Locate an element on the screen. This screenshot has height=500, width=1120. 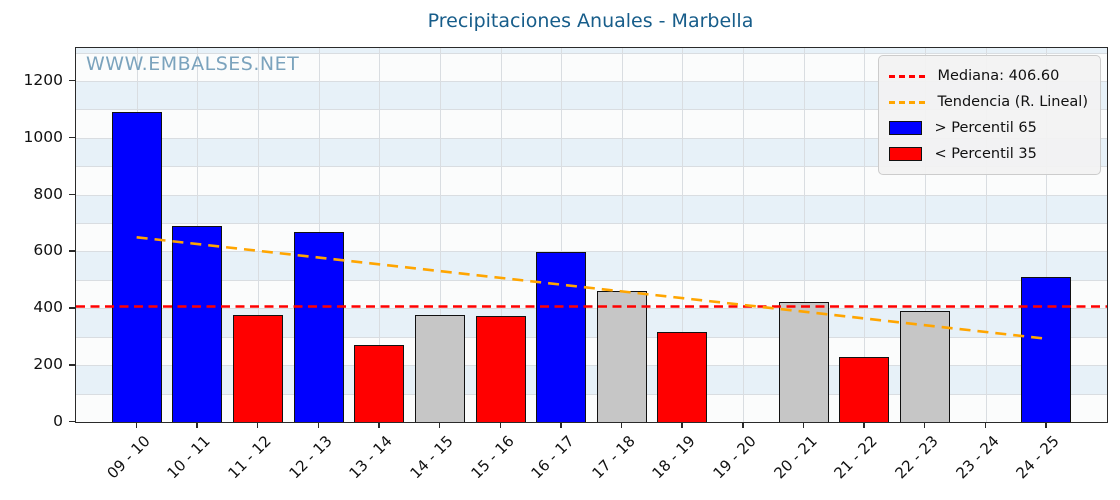
trend-dashed-line-sample is located at coordinates (907, 102).